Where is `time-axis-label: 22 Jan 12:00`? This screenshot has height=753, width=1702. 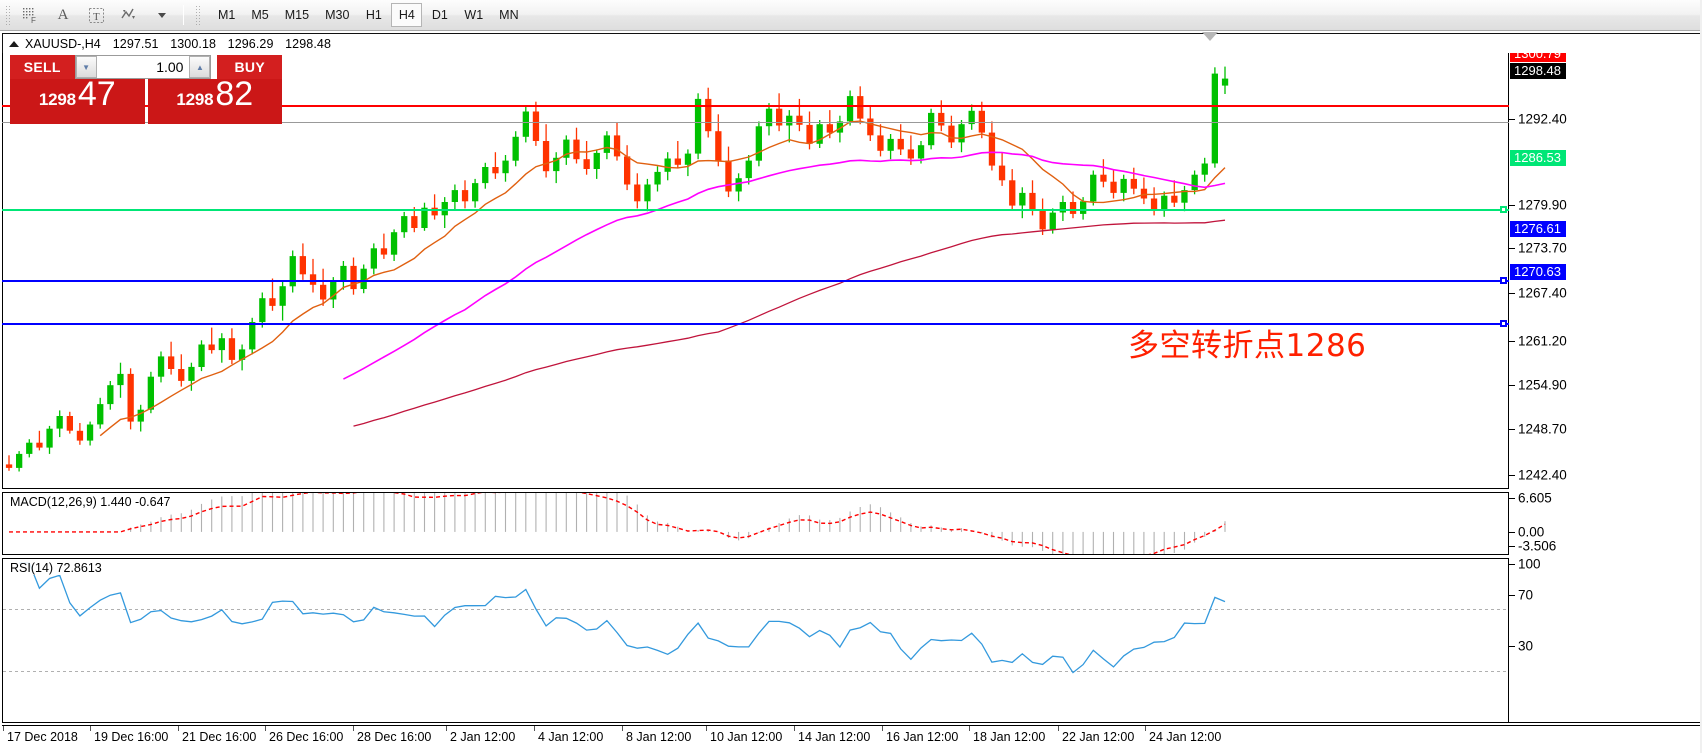
time-axis-label: 22 Jan 12:00 is located at coordinates (1098, 737).